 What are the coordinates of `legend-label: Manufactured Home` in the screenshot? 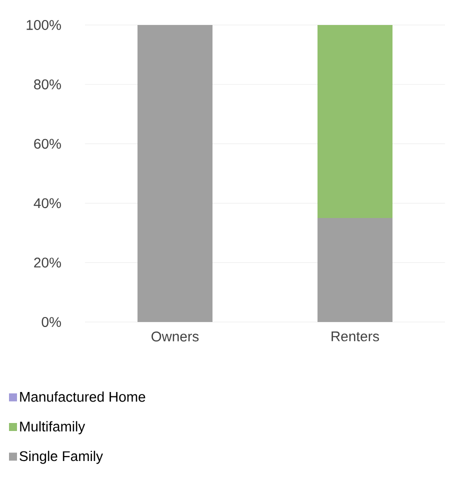 It's located at (83, 397).